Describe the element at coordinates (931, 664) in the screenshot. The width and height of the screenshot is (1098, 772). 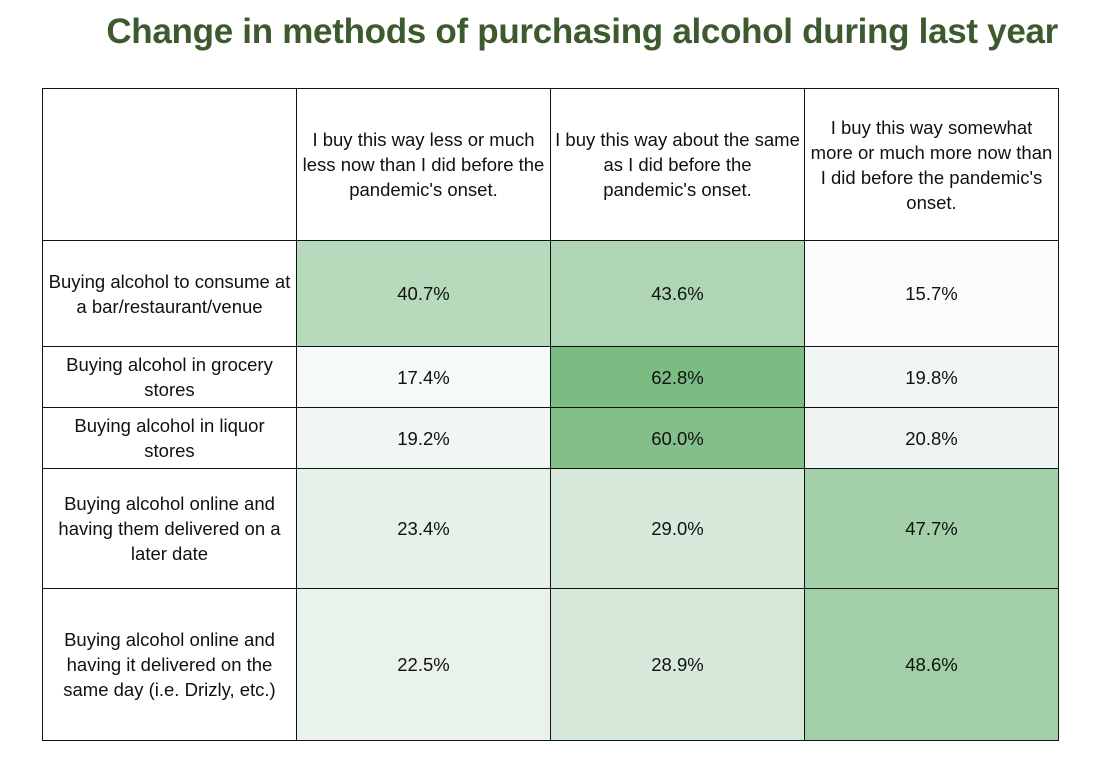
I see `value-cell: 48.6%` at that location.